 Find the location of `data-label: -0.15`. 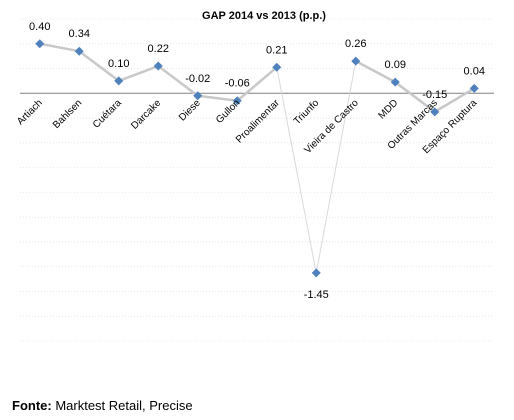

data-label: -0.15 is located at coordinates (434, 95).